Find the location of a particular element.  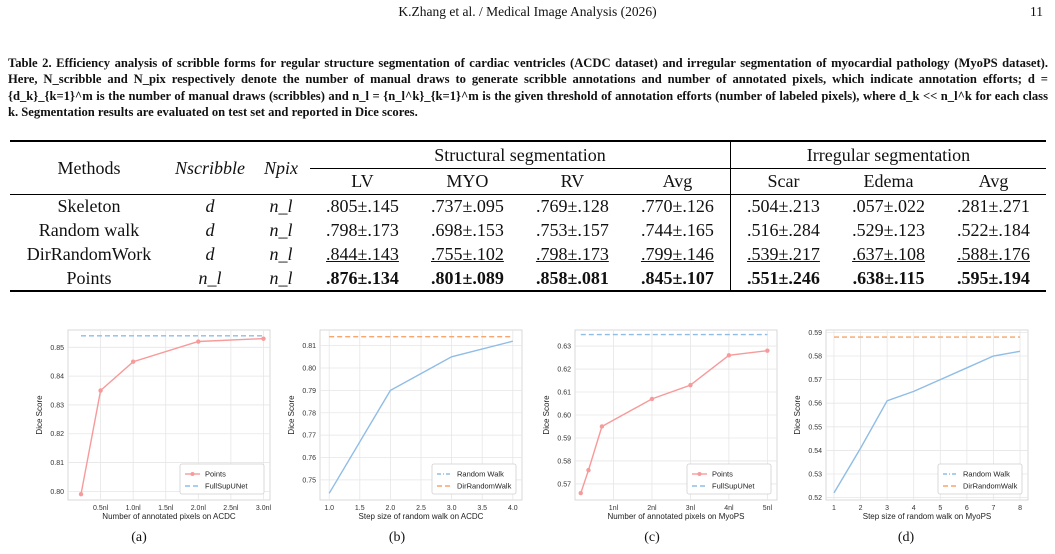

y-tick-label: 0.56 is located at coordinates (815, 404).